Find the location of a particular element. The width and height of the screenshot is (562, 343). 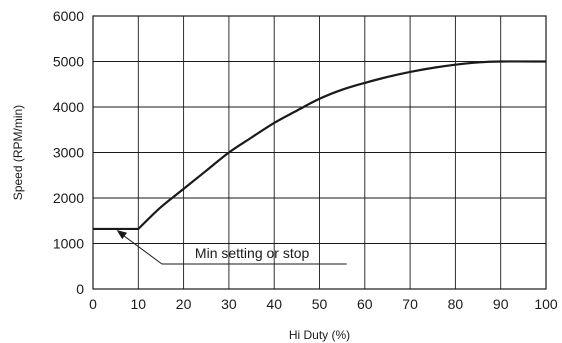

annotation-leader-line is located at coordinates (140, 248).